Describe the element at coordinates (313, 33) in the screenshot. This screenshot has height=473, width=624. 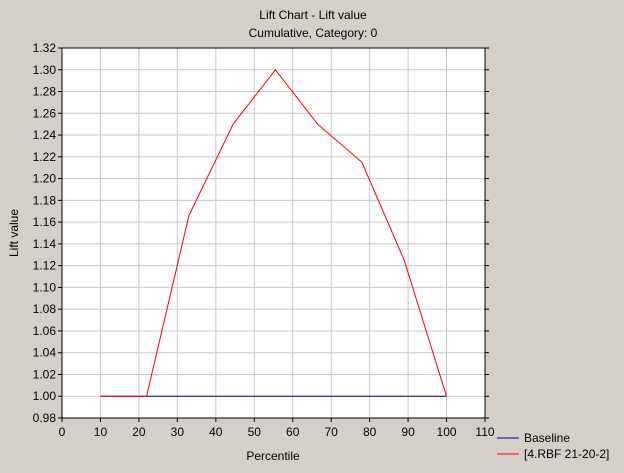
I see `chart-subtitle: Cumulative, Category: 0` at that location.